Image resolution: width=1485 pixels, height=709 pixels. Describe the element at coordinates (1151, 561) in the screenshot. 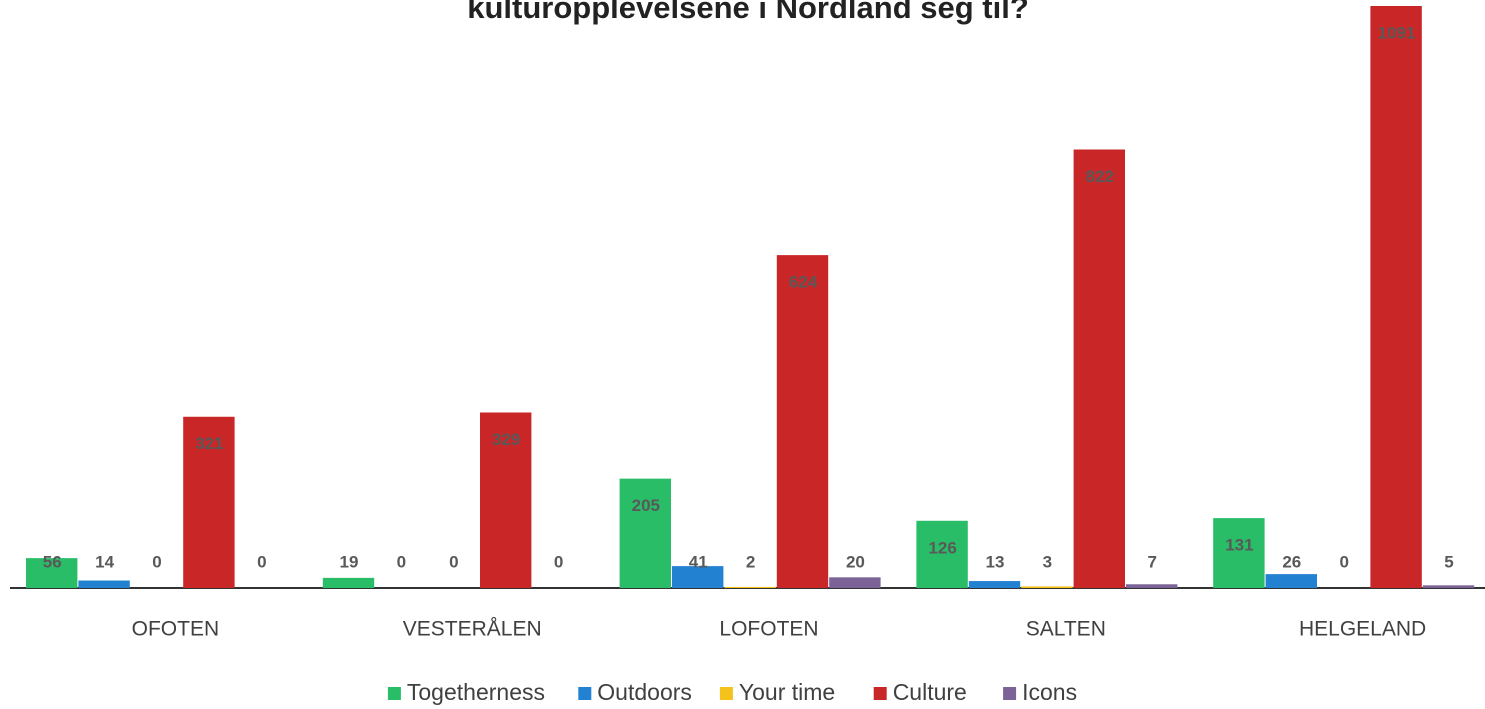

I see `data-label: 7` at that location.